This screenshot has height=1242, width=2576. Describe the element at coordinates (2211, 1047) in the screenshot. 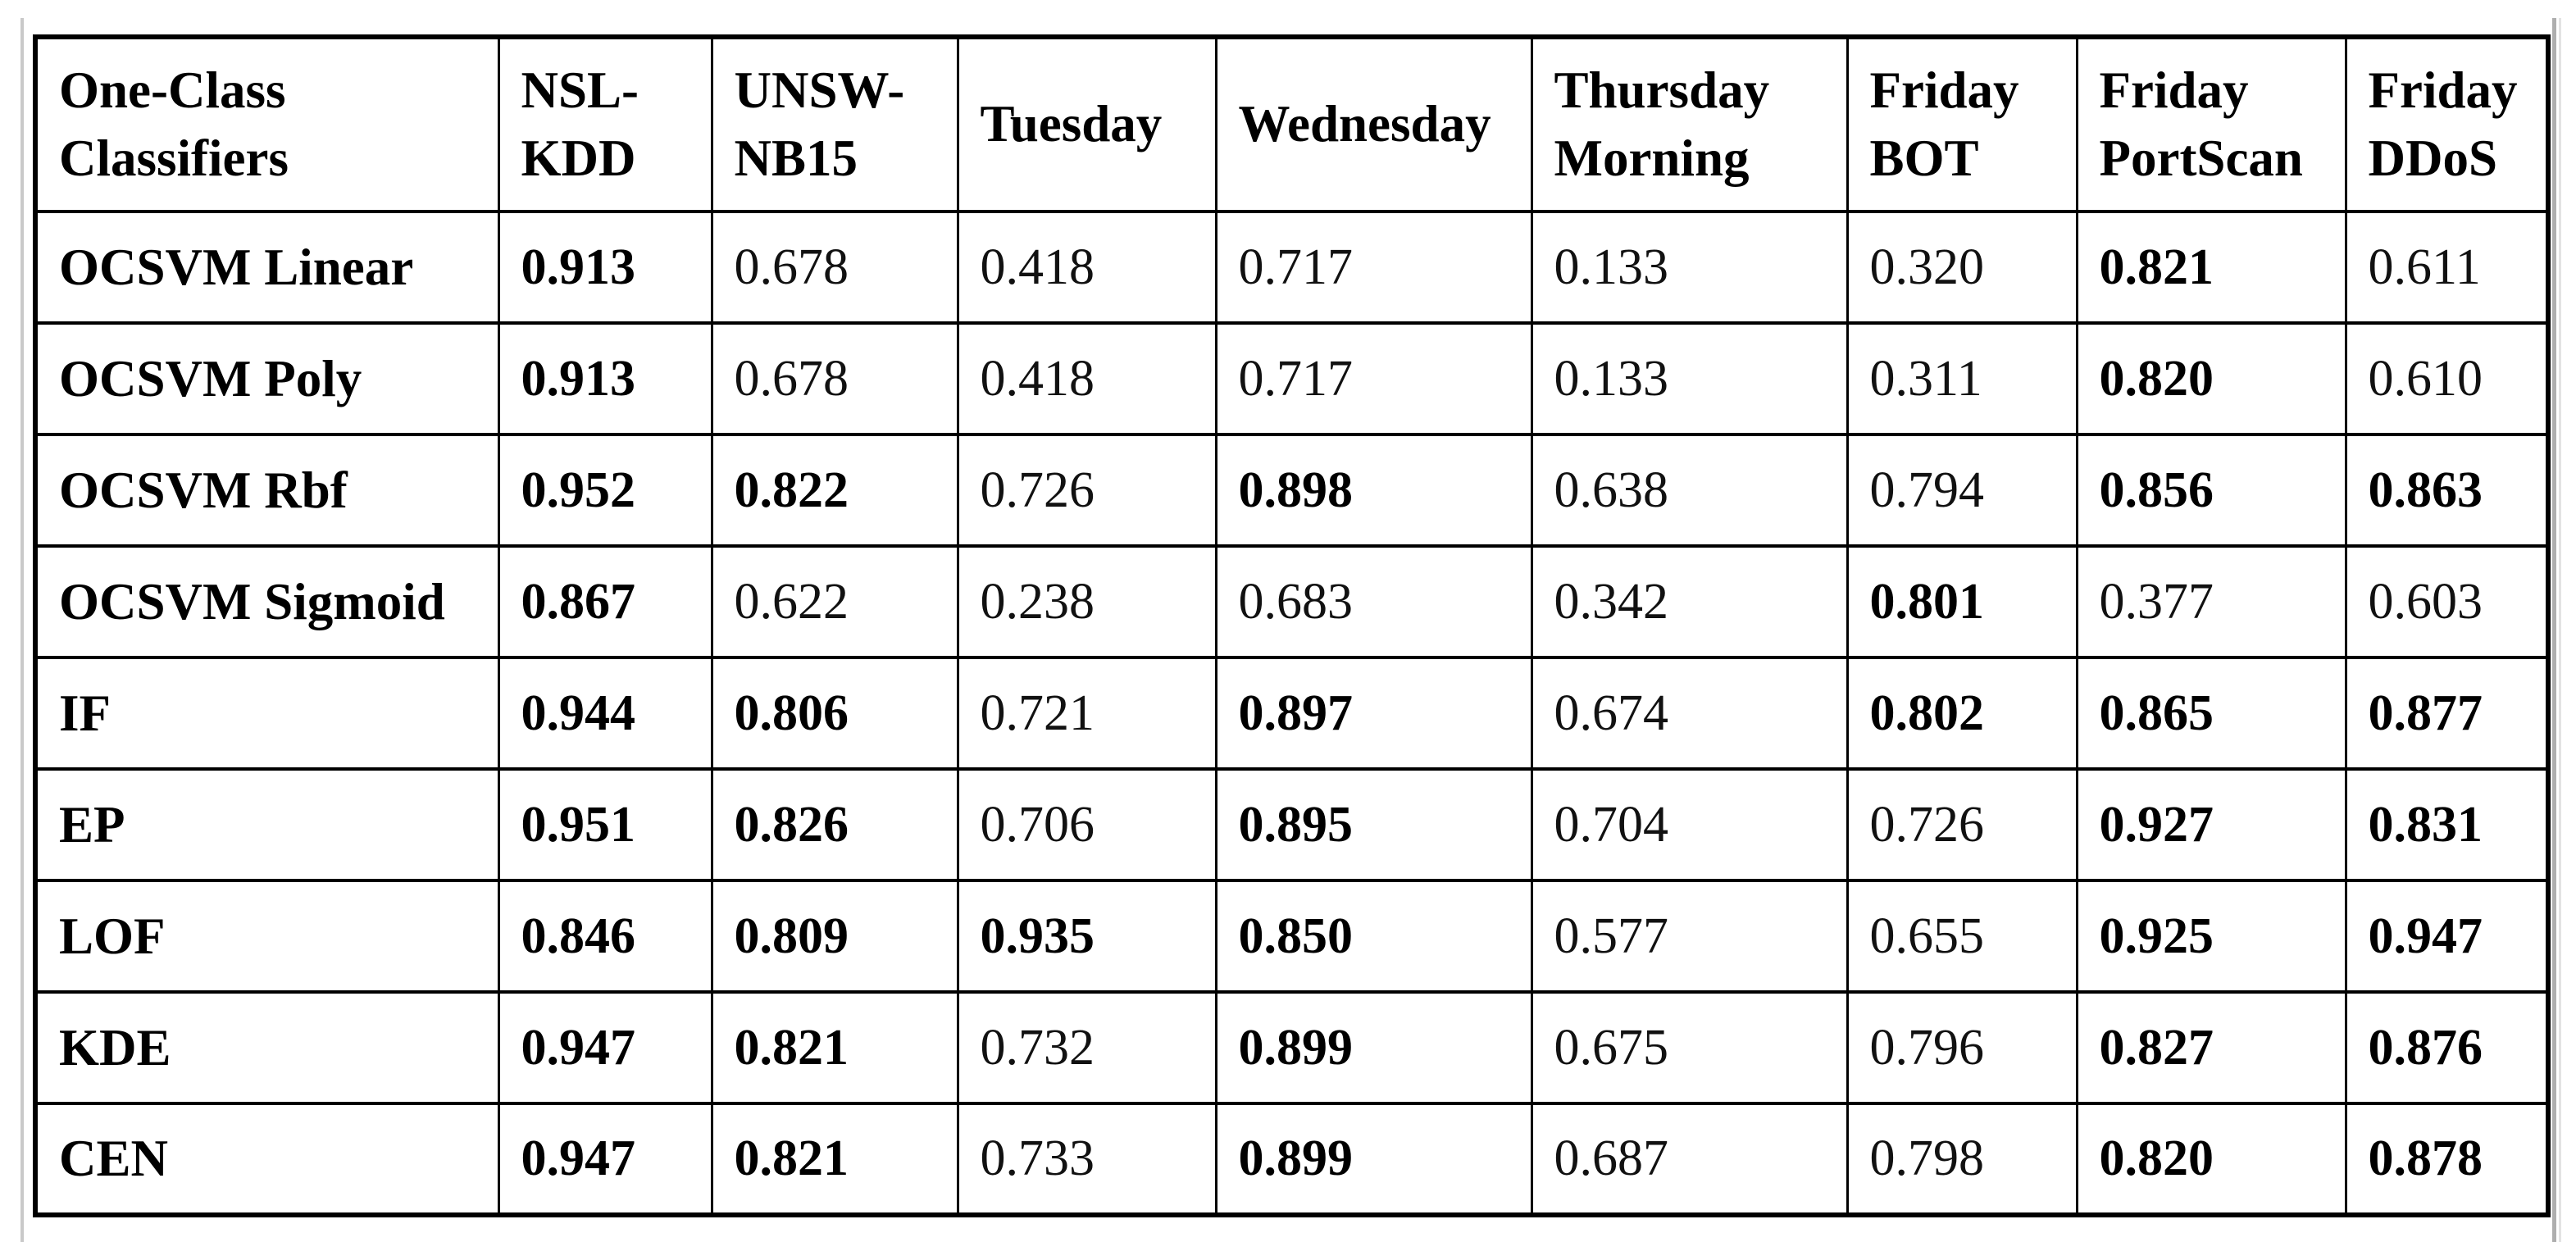

I see `metric-cell-kde-friday-portscan: 0.827` at that location.